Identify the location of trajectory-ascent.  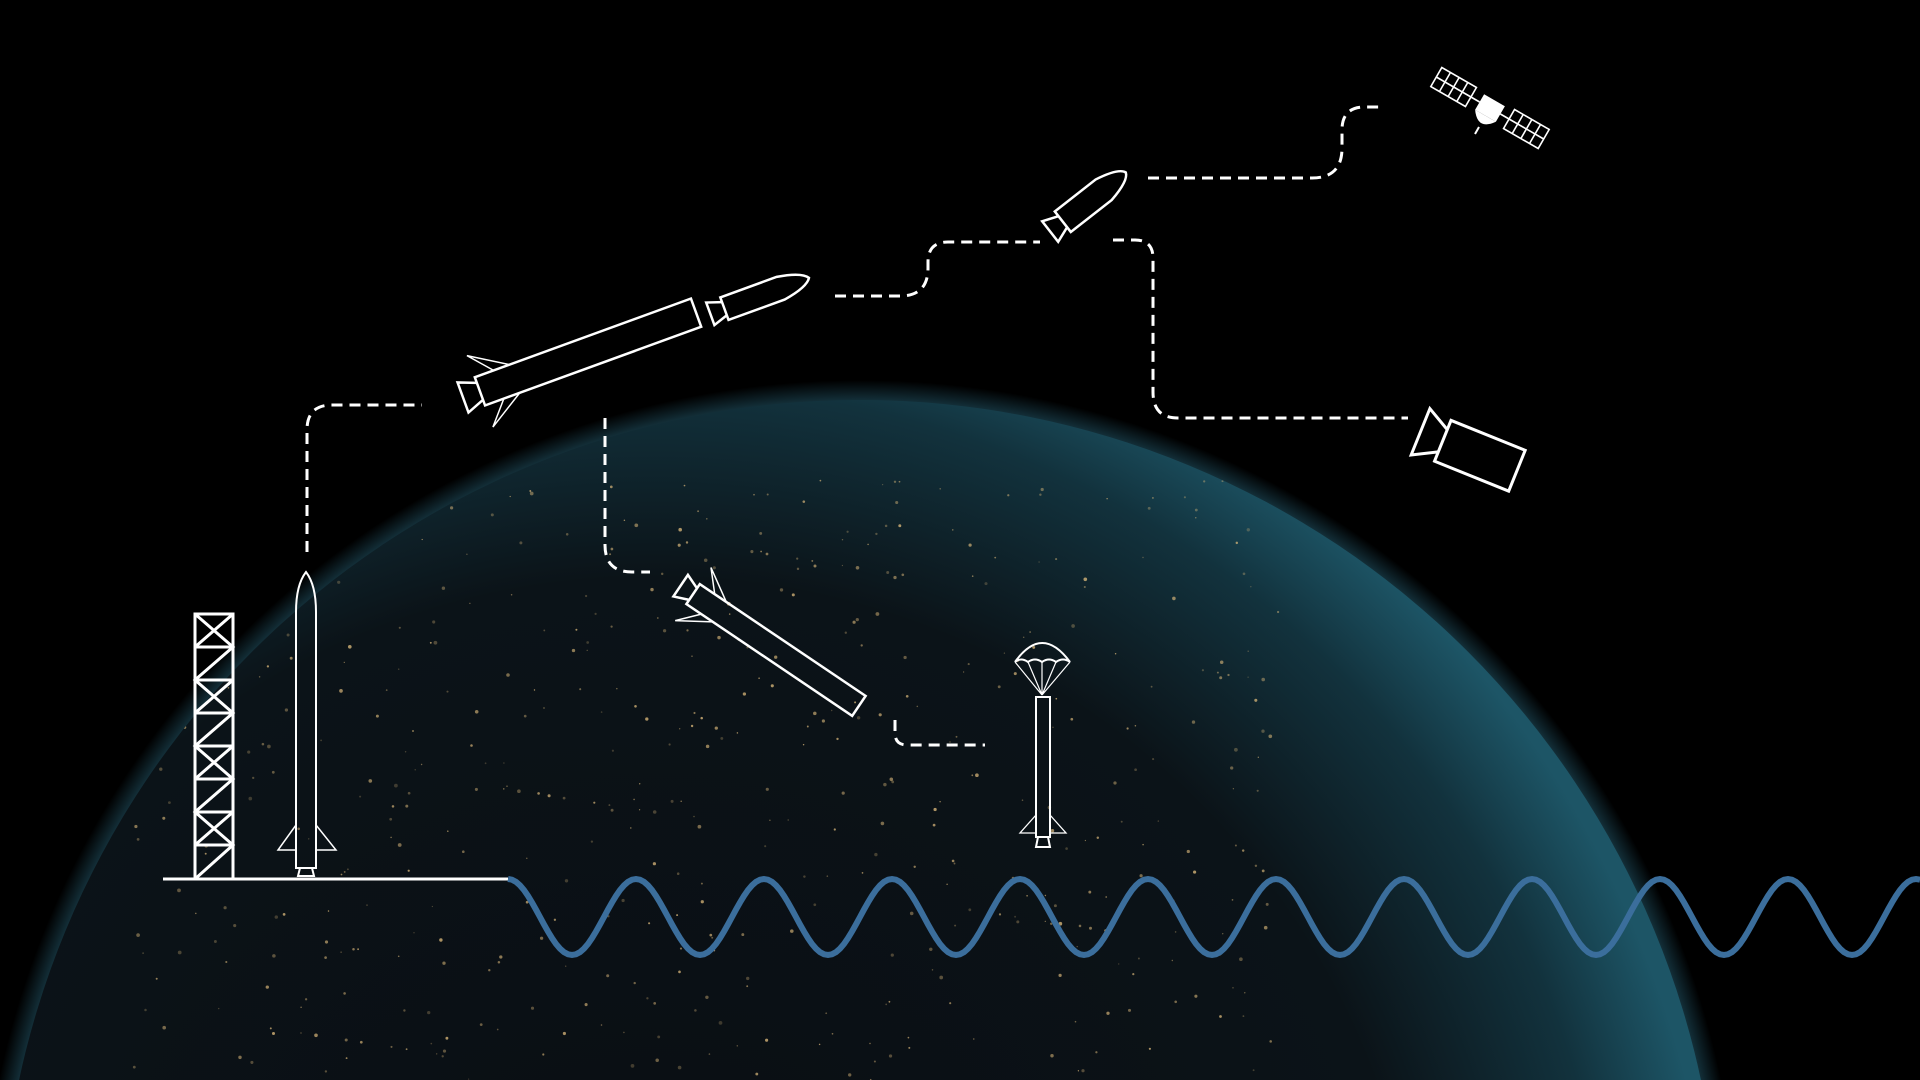
(363, 477).